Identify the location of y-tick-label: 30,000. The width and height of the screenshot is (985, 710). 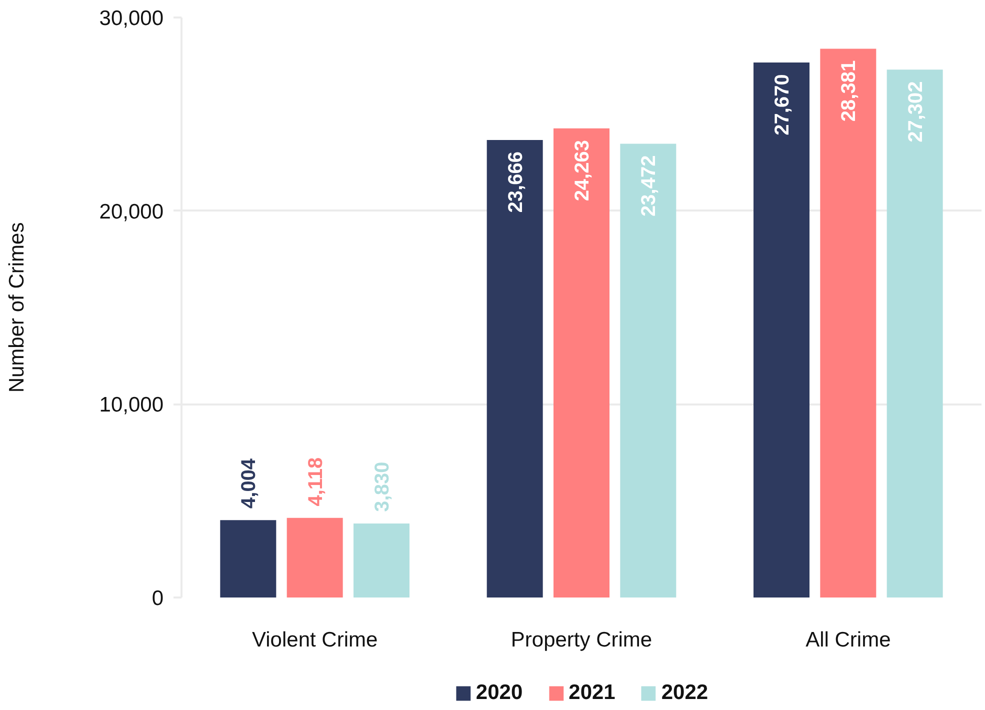
(131, 18).